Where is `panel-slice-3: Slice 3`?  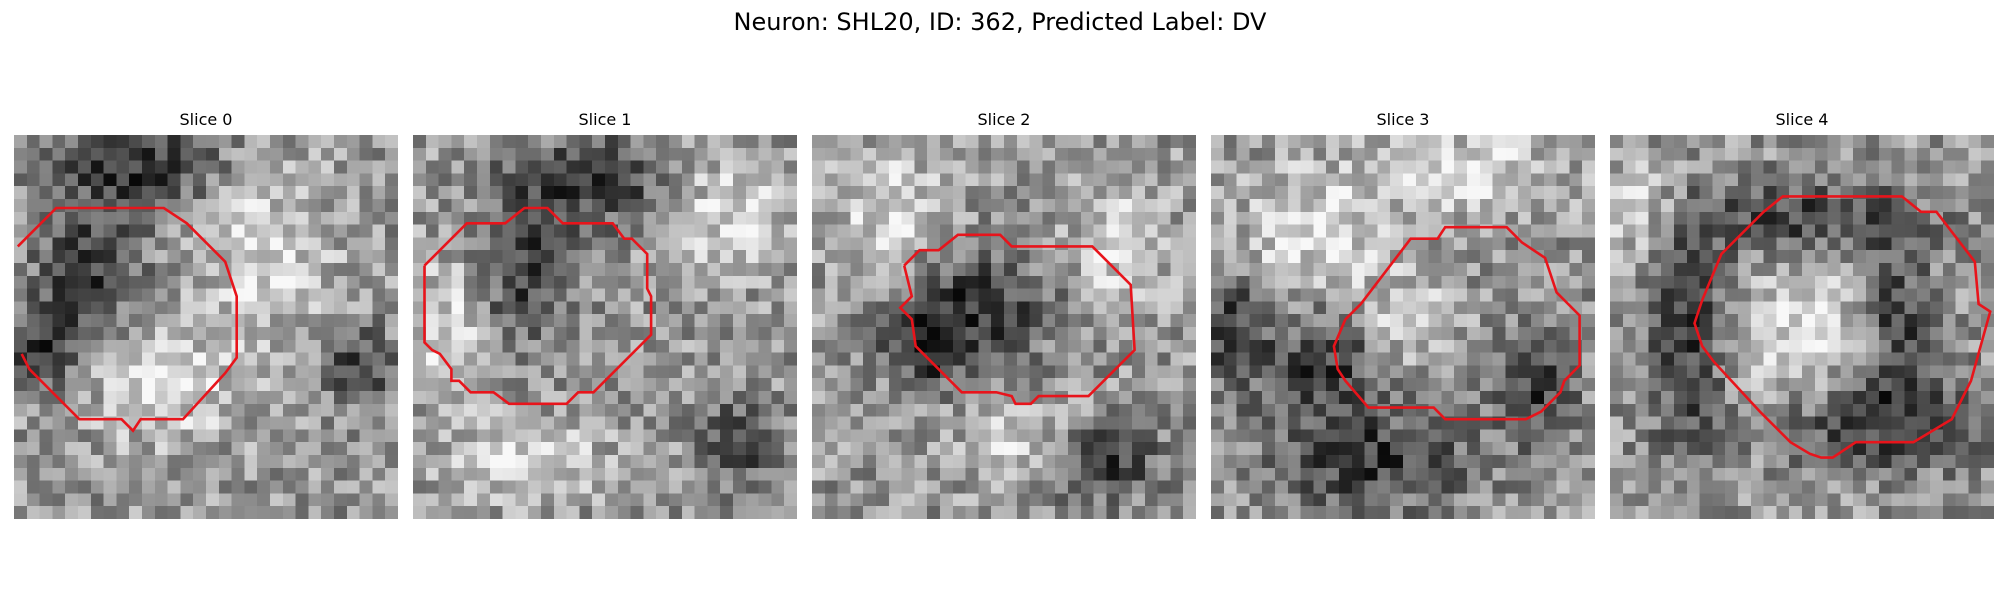 panel-slice-3: Slice 3 is located at coordinates (1403, 314).